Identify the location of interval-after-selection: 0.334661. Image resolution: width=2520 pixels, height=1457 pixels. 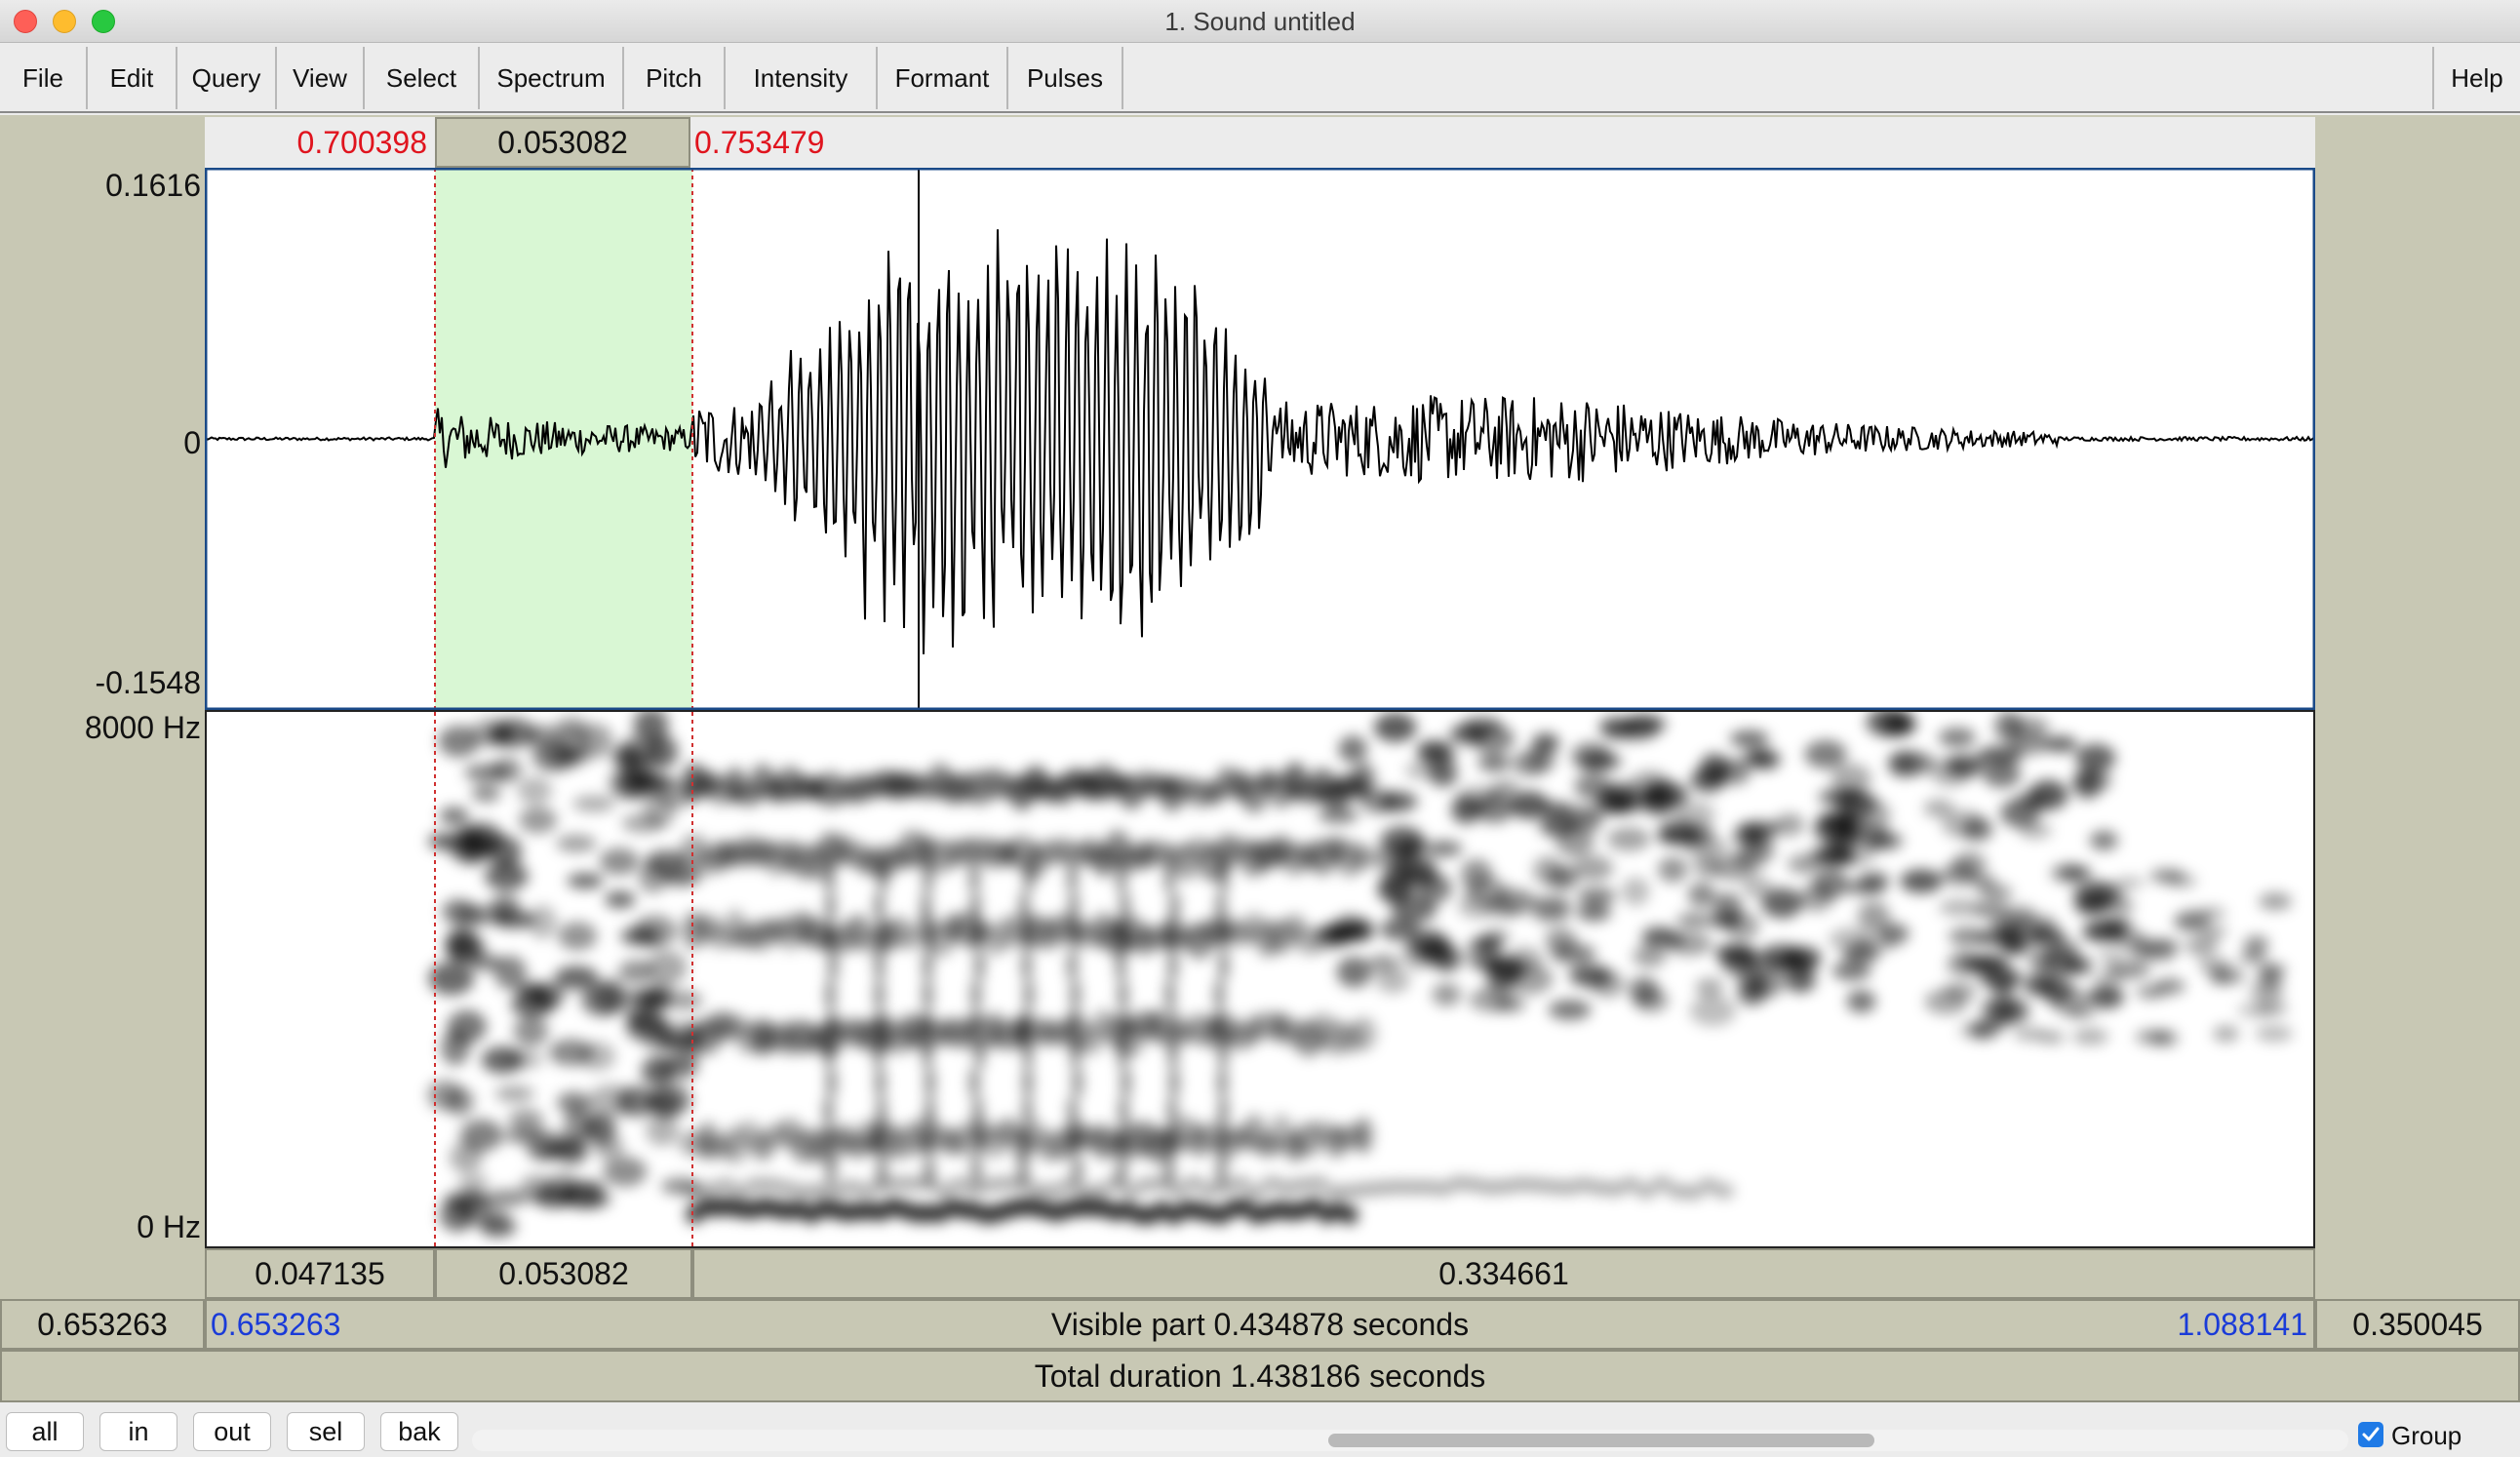
(1503, 1273).